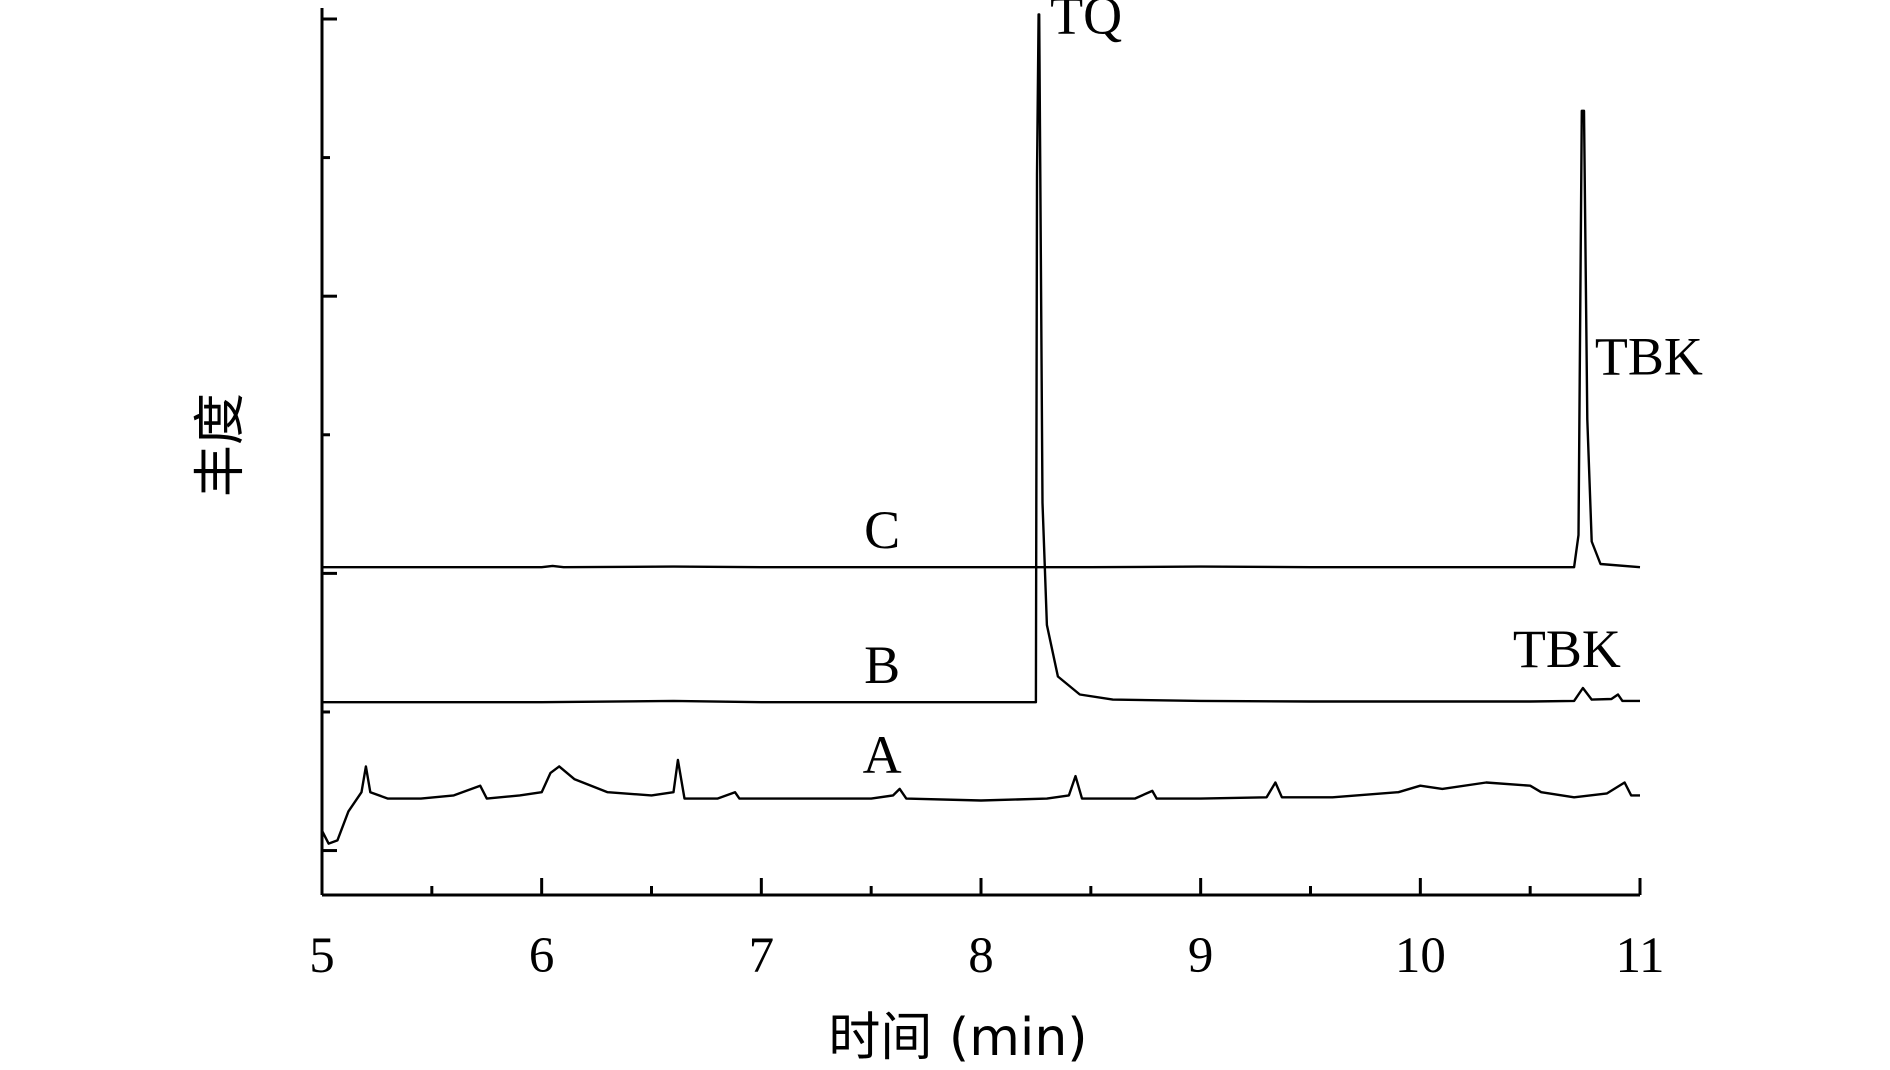 This screenshot has height=1070, width=1890. What do you see at coordinates (957, 1038) in the screenshot?
I see `x-axis-title: 时间 (min)` at bounding box center [957, 1038].